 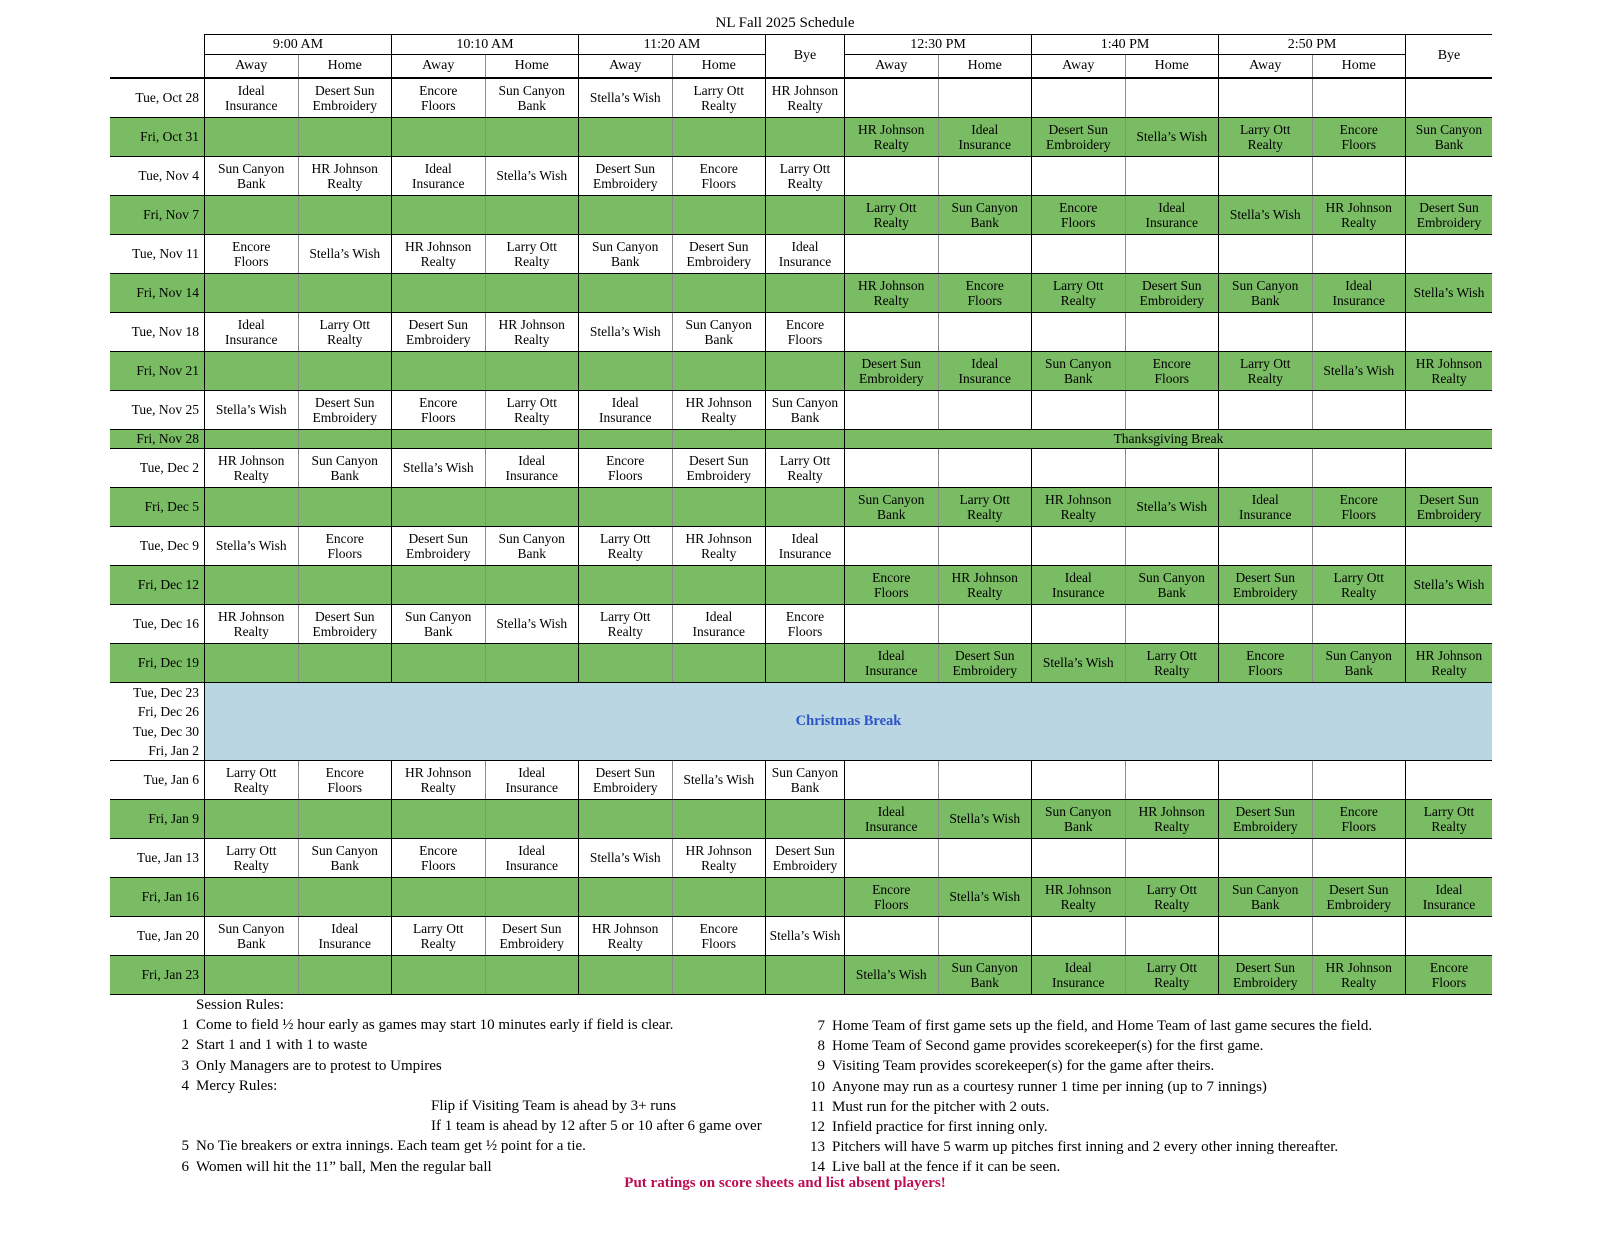 I want to click on game-home-cell: Ideal Insurance, so click(x=984, y=371).